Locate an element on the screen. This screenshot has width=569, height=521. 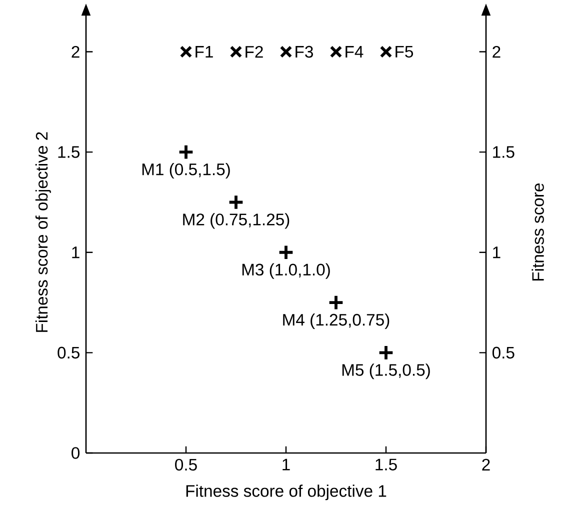
x-tick-label: 0.5 is located at coordinates (186, 464).